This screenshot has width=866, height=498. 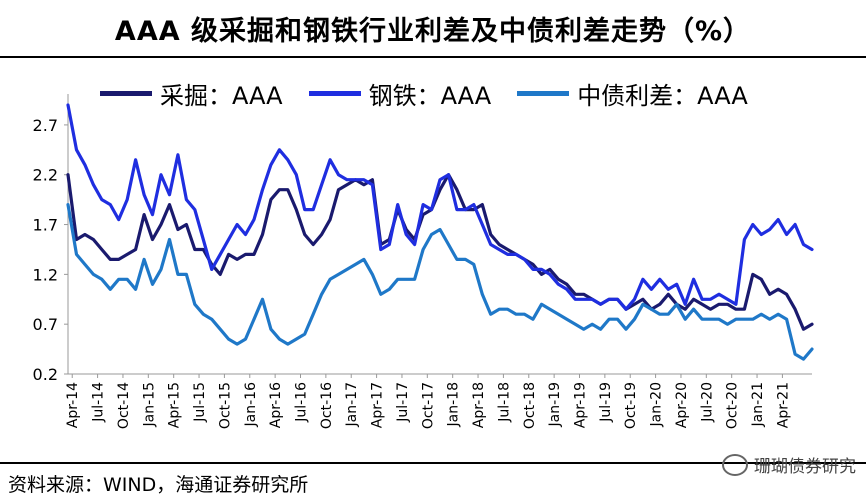 I want to click on x-tick-label: Apr-15, so click(x=175, y=405).